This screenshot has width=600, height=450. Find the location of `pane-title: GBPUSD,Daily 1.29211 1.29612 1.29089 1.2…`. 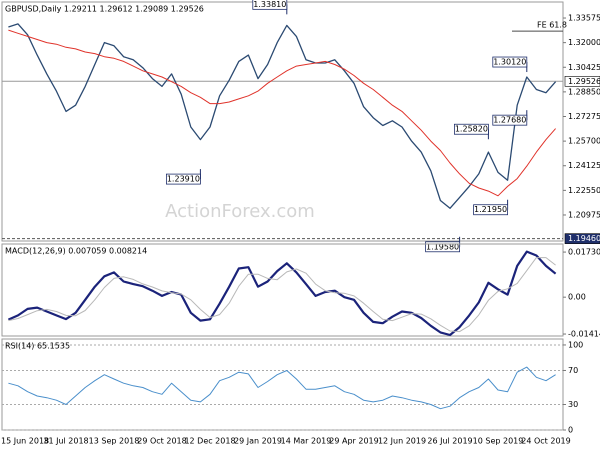

pane-title: GBPUSD,Daily 1.29211 1.29612 1.29089 1.2… is located at coordinates (104, 9).